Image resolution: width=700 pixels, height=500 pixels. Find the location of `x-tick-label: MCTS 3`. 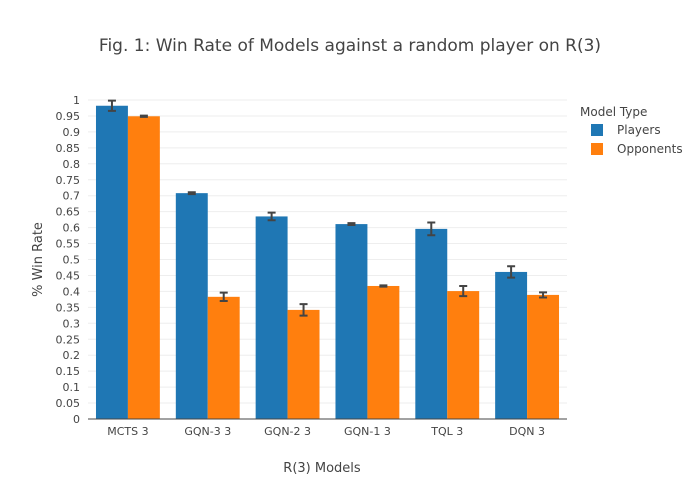

x-tick-label: MCTS 3 is located at coordinates (127, 431).